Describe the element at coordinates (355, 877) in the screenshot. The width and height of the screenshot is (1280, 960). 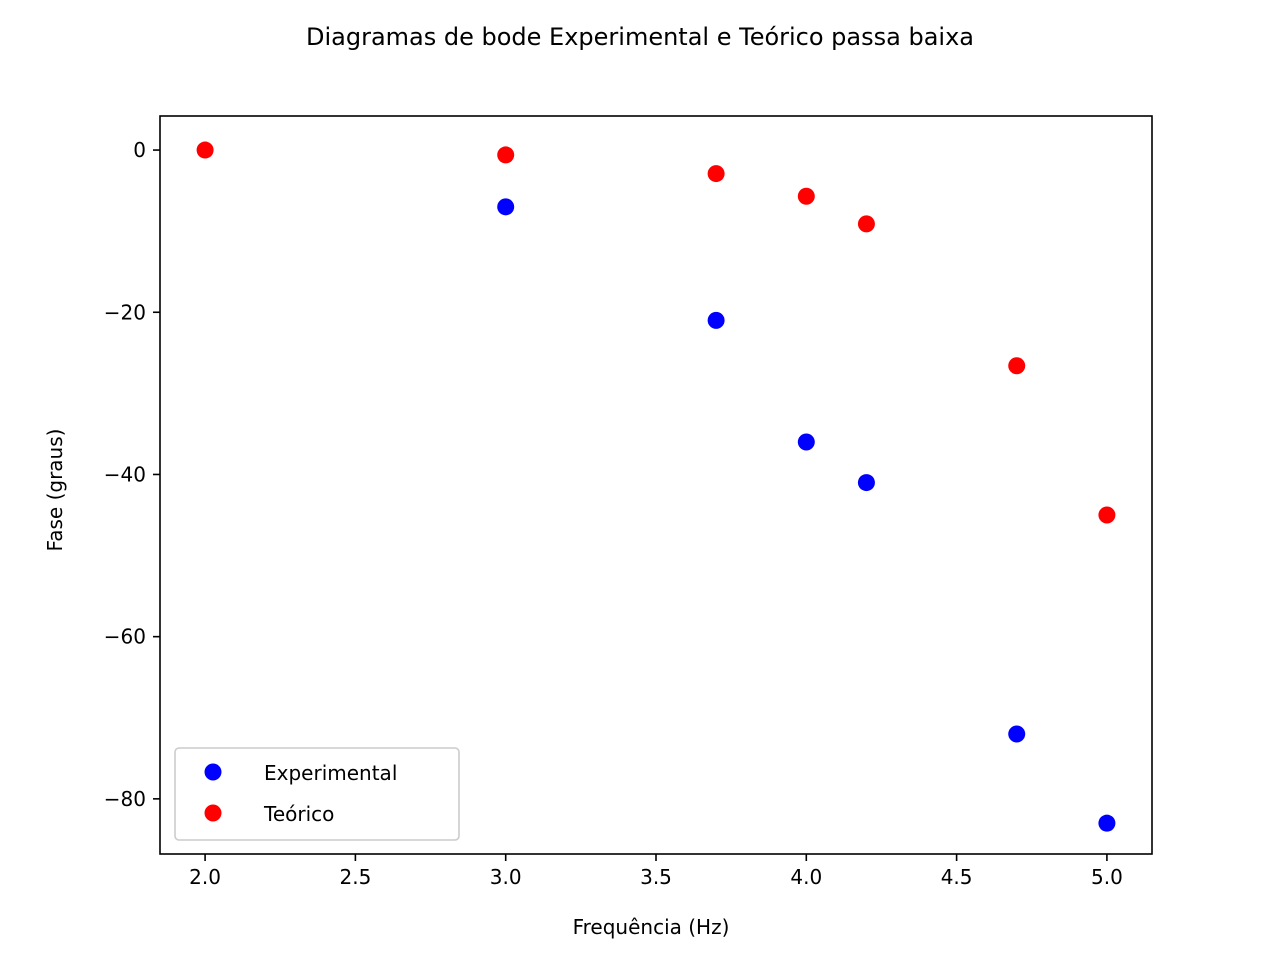
I see `x-tick-label: 2.5` at that location.